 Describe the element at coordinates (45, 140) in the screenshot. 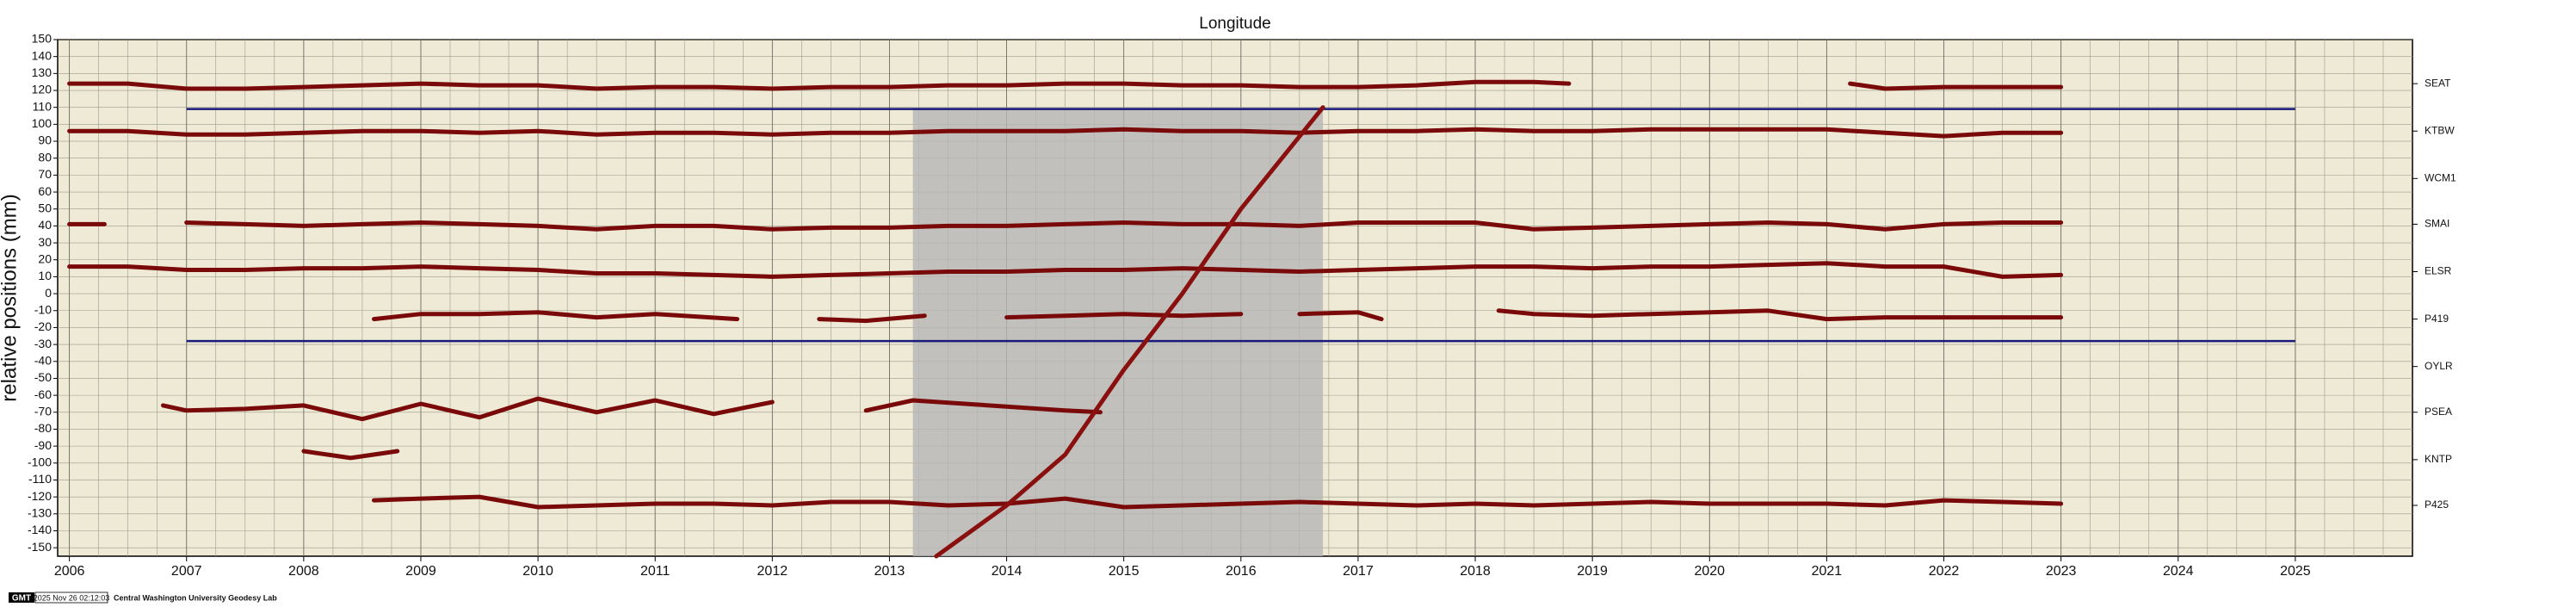

I see `y-tick-label: 90` at that location.